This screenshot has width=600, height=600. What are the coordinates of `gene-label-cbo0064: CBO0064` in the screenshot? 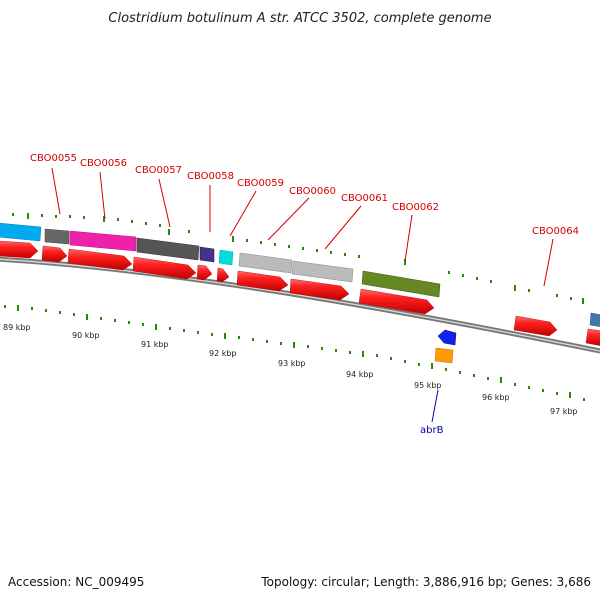 It's located at (555, 231).